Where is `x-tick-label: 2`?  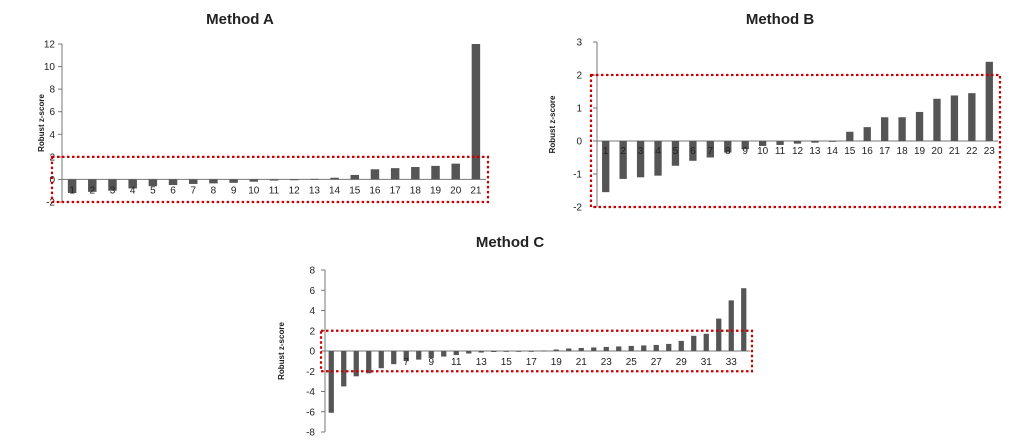
x-tick-label: 2 is located at coordinates (93, 190).